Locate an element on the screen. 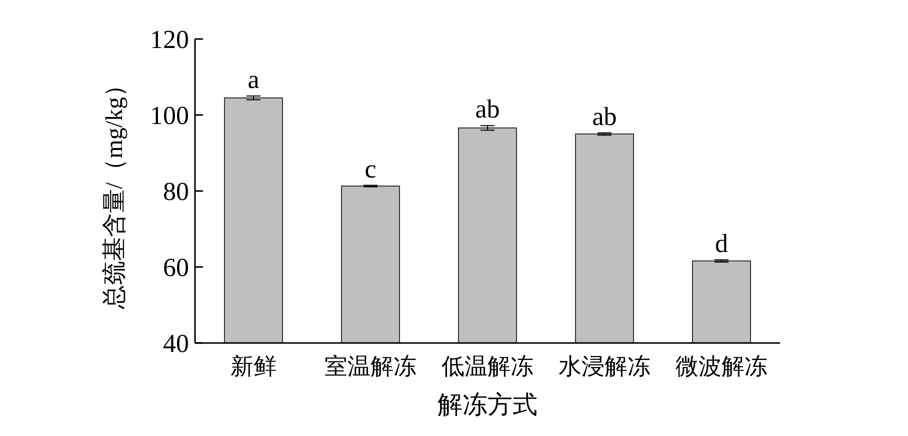 The width and height of the screenshot is (908, 436). y-tick-label: 60 is located at coordinates (176, 267).